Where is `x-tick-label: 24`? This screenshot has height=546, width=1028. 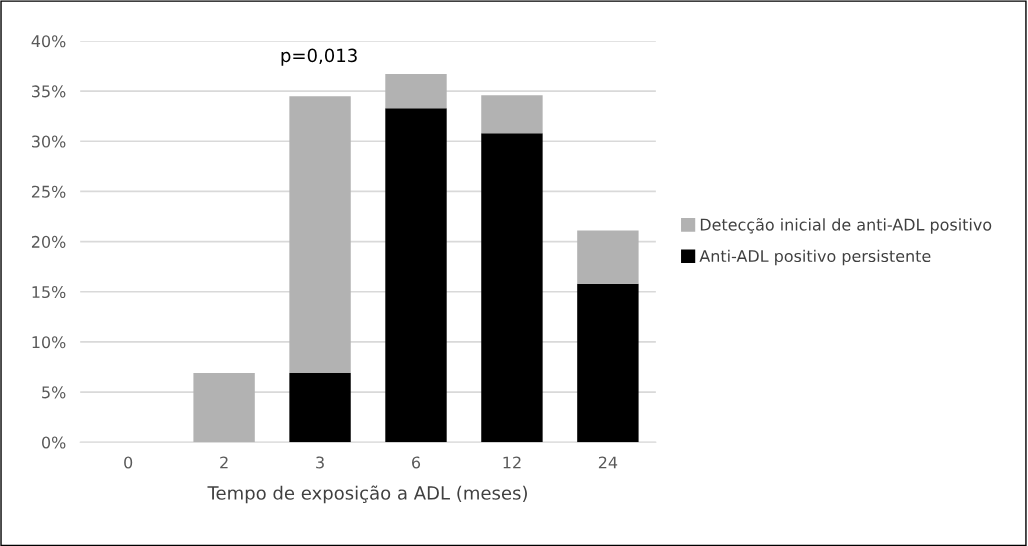
x-tick-label: 24 is located at coordinates (608, 462).